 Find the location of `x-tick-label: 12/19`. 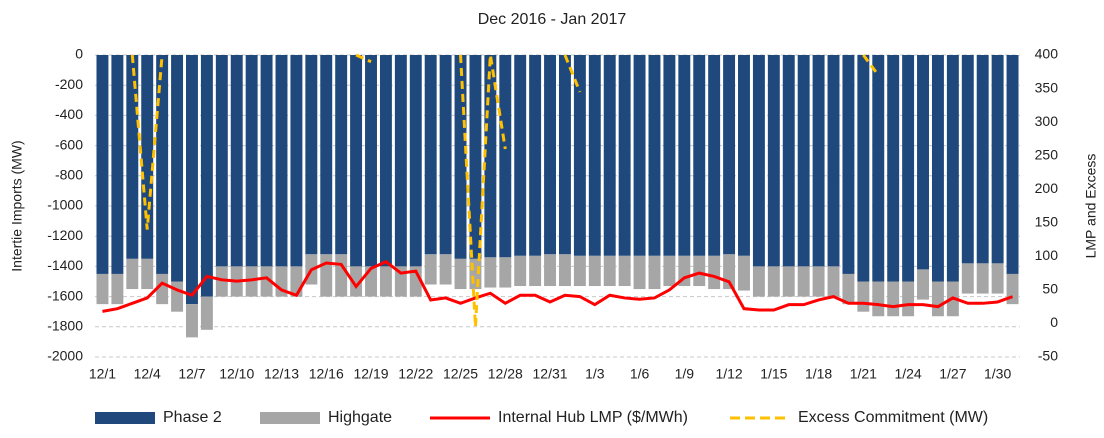

x-tick-label: 12/19 is located at coordinates (370, 374).